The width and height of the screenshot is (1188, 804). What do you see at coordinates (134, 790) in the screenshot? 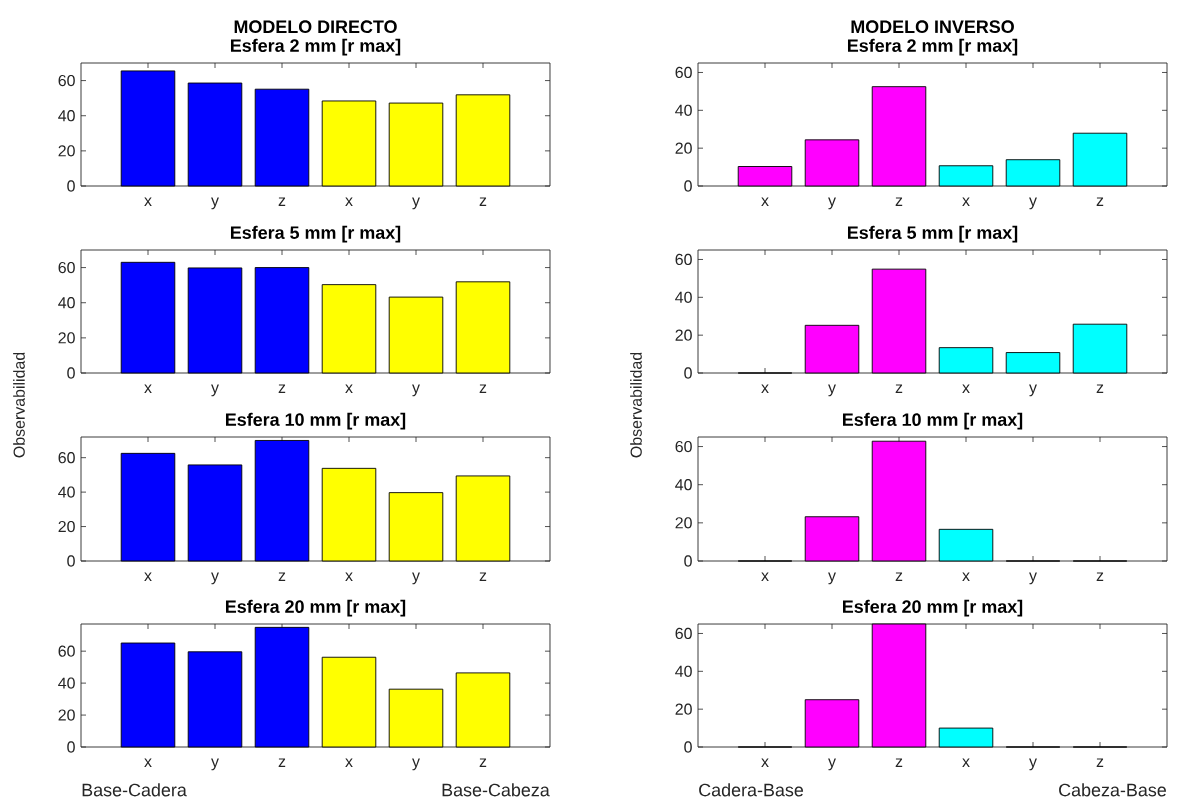
I see `text: Base-Cadera` at bounding box center [134, 790].